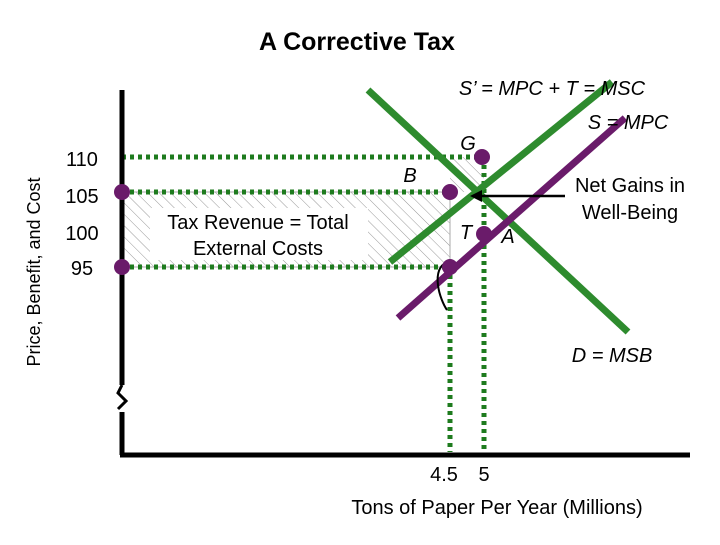 The width and height of the screenshot is (720, 545). I want to click on title: A Corrective Tax, so click(357, 42).